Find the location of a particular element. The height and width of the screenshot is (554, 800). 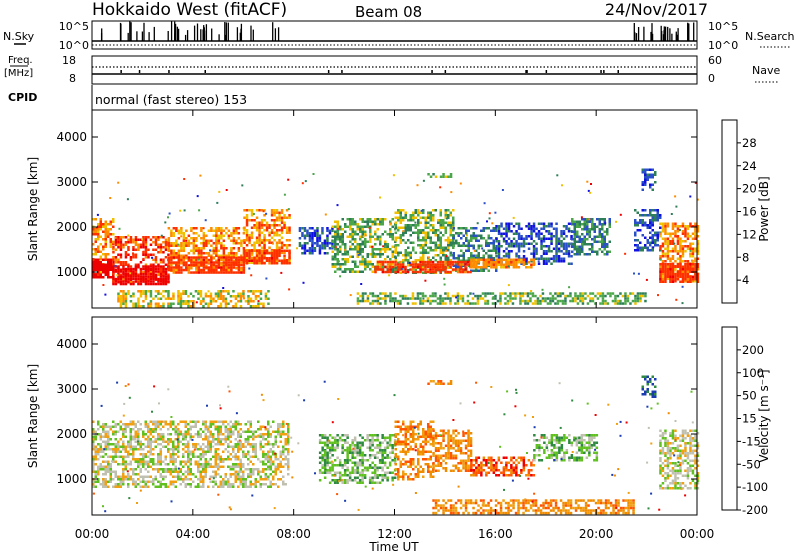

ytick-label: 2000 is located at coordinates (71, 227).